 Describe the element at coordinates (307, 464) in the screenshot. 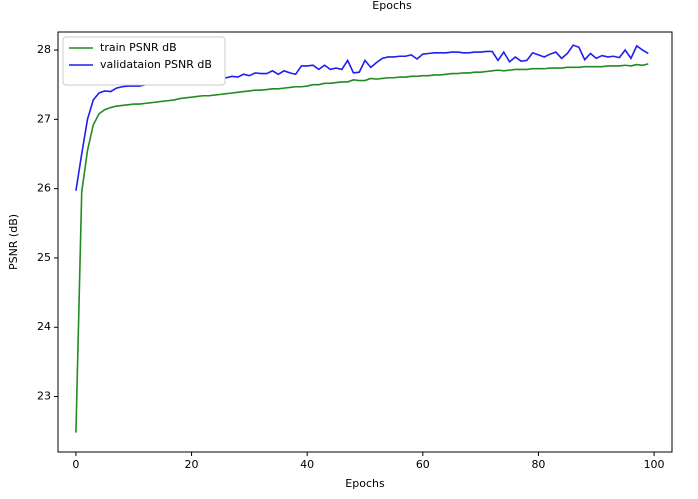

I see `x-tick-label: 40` at that location.